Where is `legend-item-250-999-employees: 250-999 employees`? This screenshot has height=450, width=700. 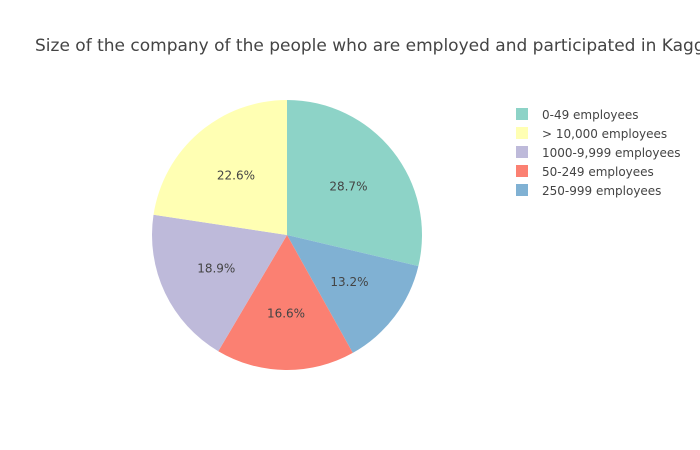 legend-item-250-999-employees: 250-999 employees is located at coordinates (588, 191).